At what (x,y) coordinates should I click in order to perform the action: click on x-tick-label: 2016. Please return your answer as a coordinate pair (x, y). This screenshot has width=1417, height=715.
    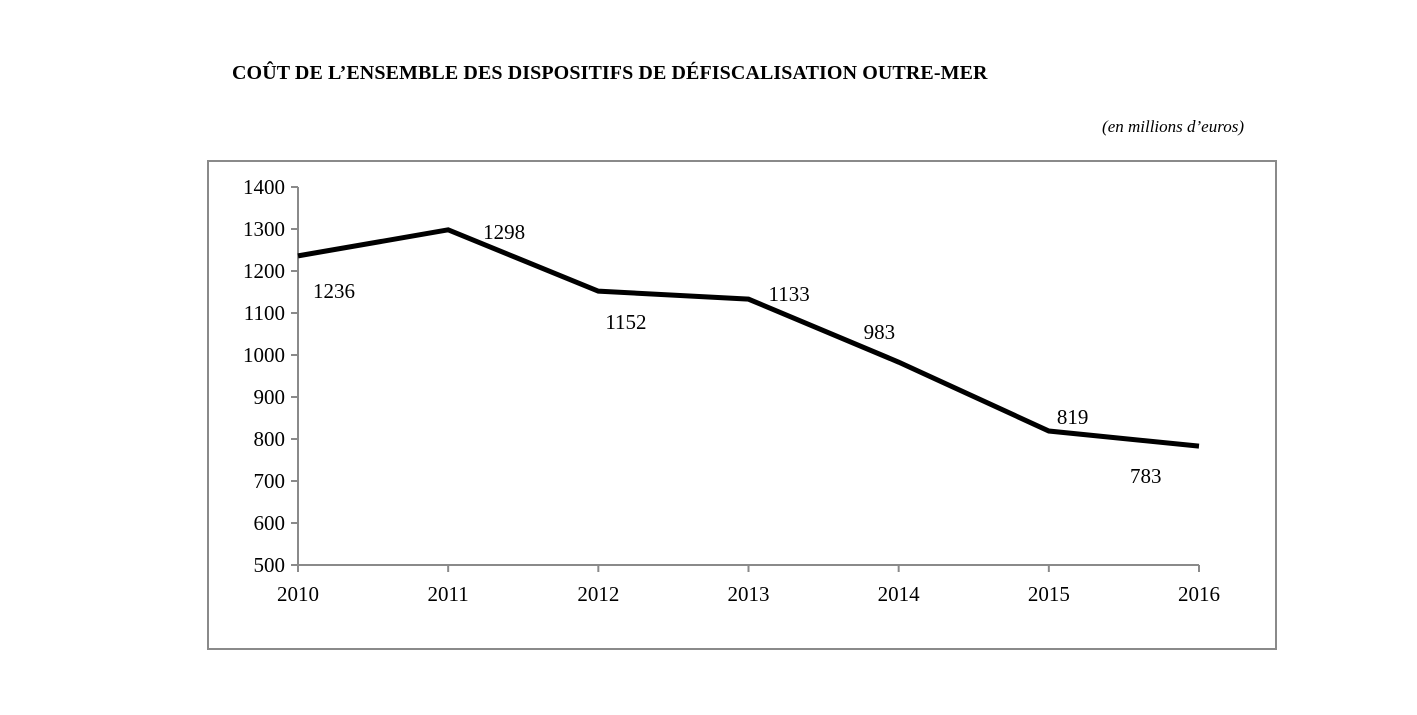
    Looking at the image, I should click on (1199, 594).